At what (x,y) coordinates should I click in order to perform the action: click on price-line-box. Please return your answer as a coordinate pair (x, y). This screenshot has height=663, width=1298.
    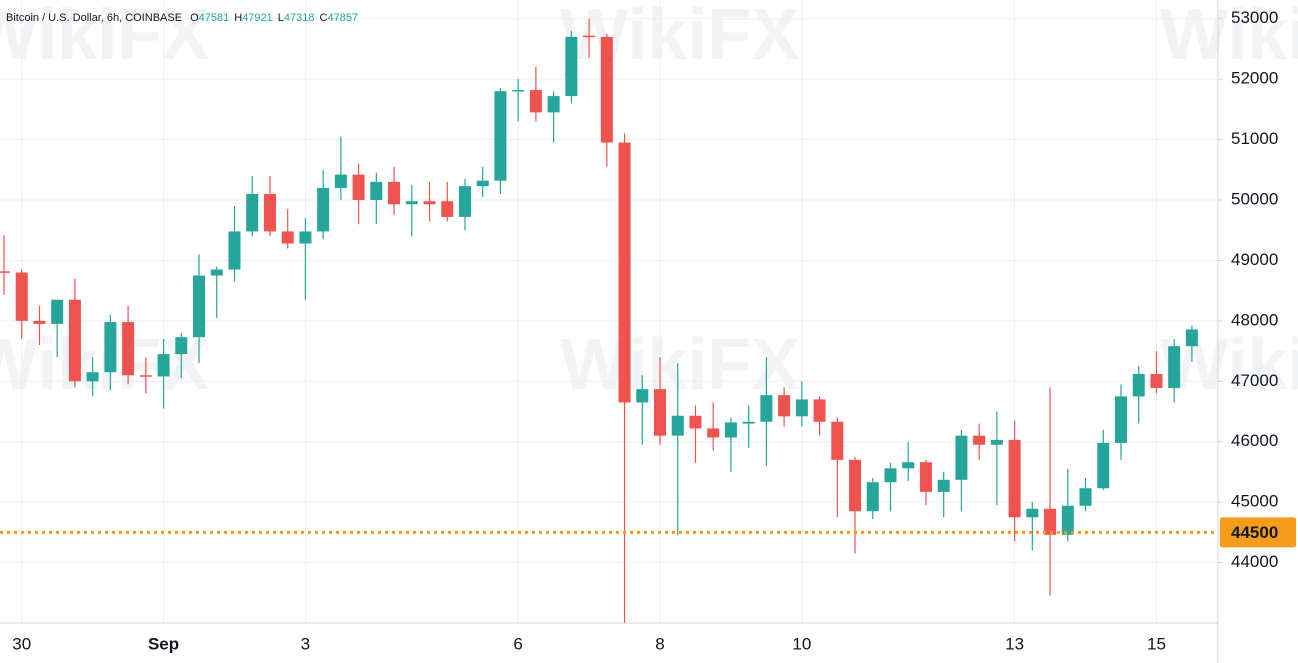
    Looking at the image, I should click on (1258, 532).